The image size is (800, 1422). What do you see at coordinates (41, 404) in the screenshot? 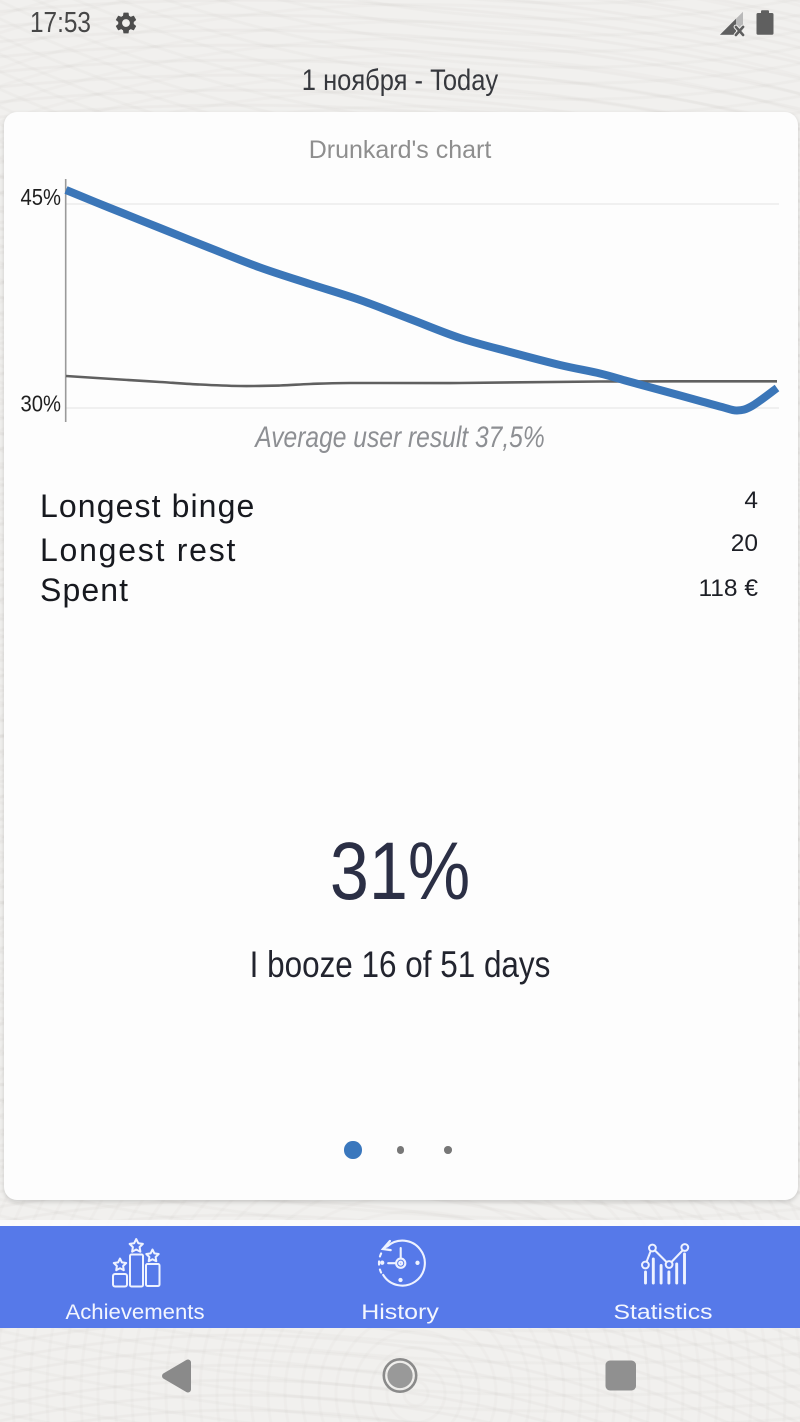
I see `svg-text: 30%` at bounding box center [41, 404].